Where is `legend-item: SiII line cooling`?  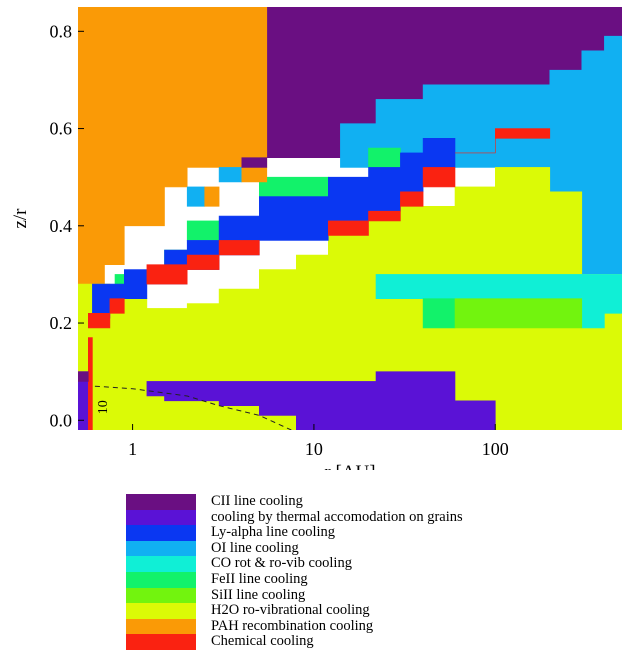
legend-item: SiII line cooling is located at coordinates (336, 595).